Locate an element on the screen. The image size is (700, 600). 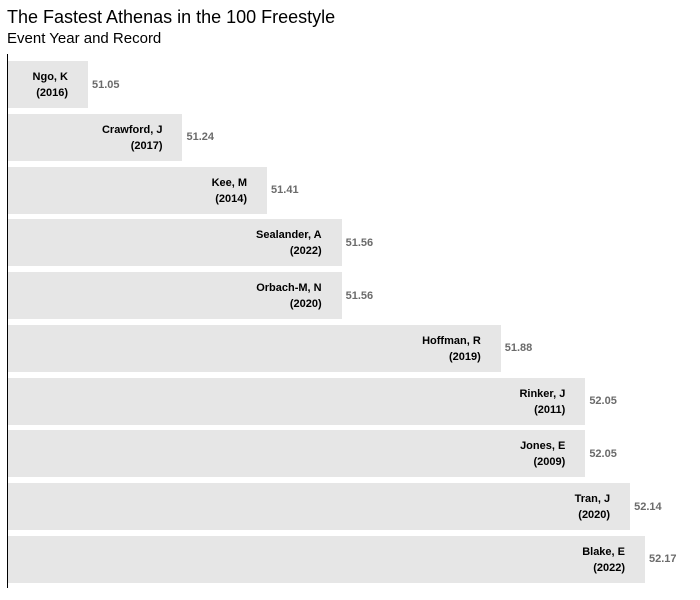
value-label: 51.41 is located at coordinates (285, 190).